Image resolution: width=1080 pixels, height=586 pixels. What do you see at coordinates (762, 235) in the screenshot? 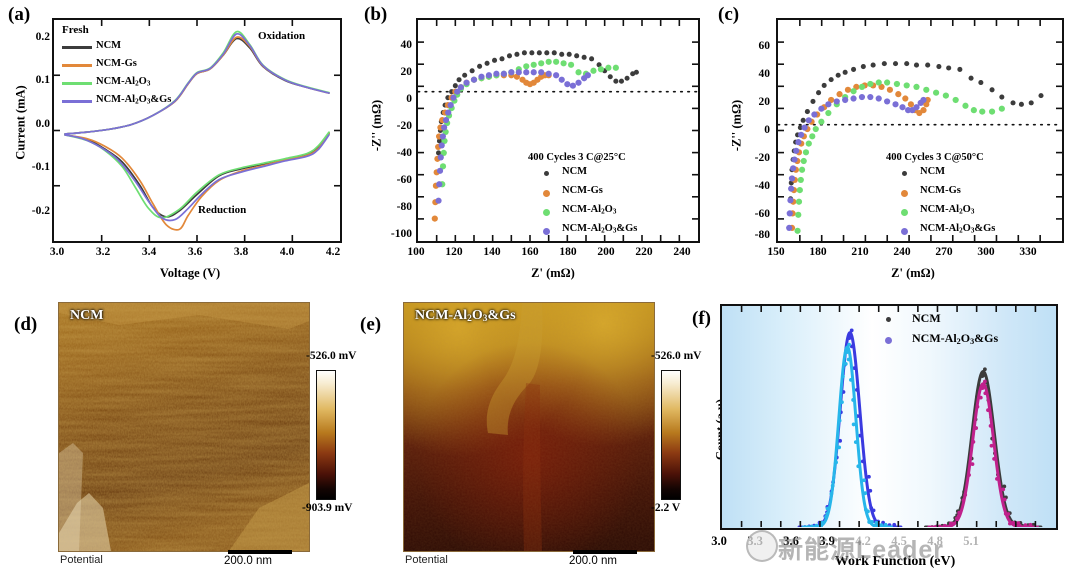
I see `panel-c-ytick: -80` at bounding box center [762, 235].